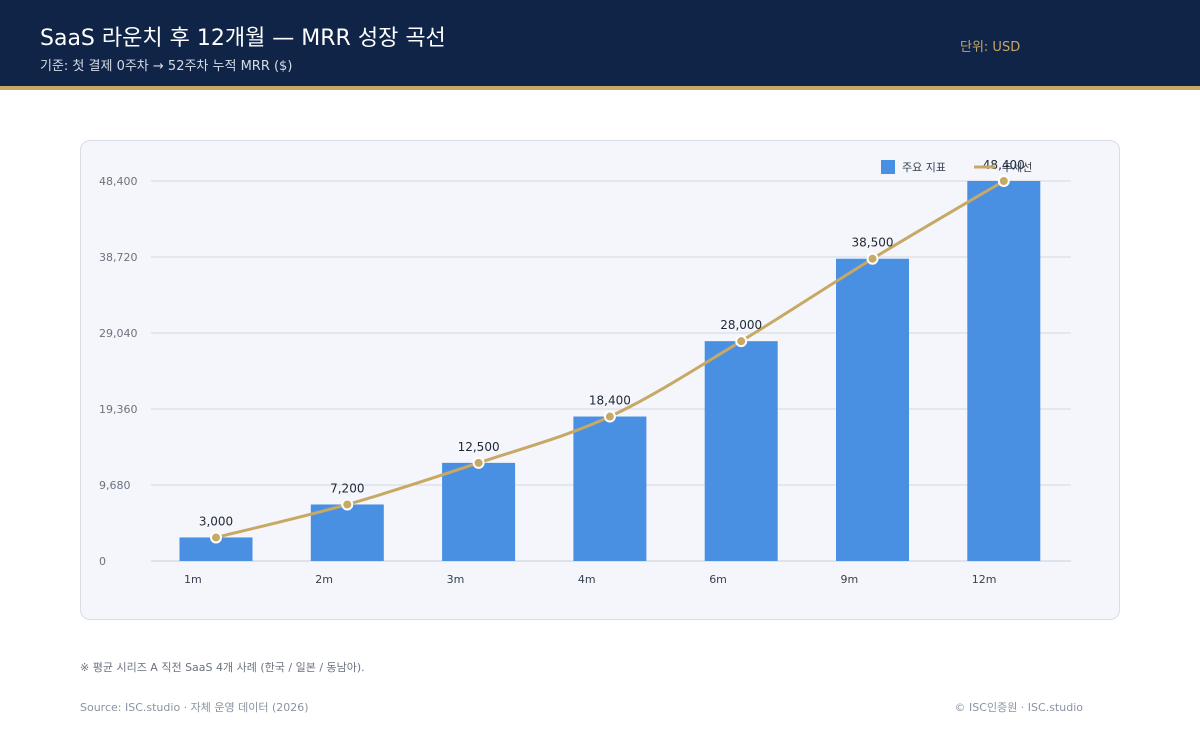 The height and width of the screenshot is (750, 1200). I want to click on data-label: 7,200, so click(347, 488).